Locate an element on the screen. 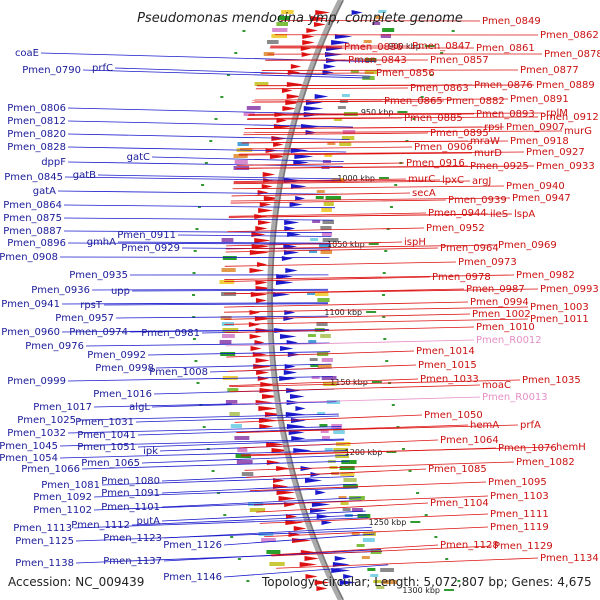  gene-label-right: Pmen_1033 is located at coordinates (449, 379).